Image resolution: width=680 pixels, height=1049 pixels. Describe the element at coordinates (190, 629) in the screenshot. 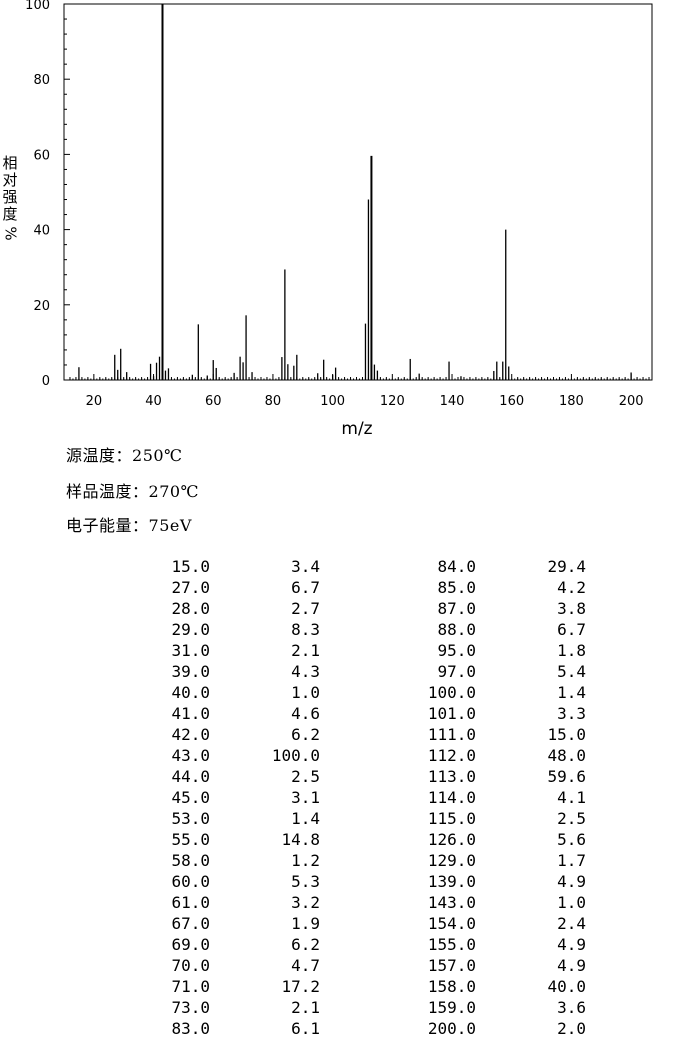

I see `peak-mz: 29.0` at that location.